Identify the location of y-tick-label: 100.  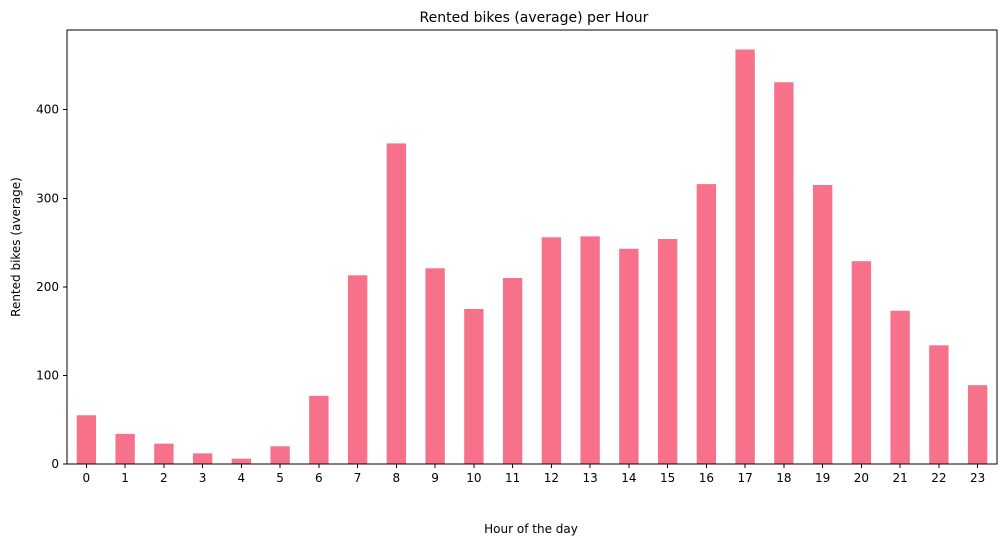
(47, 375).